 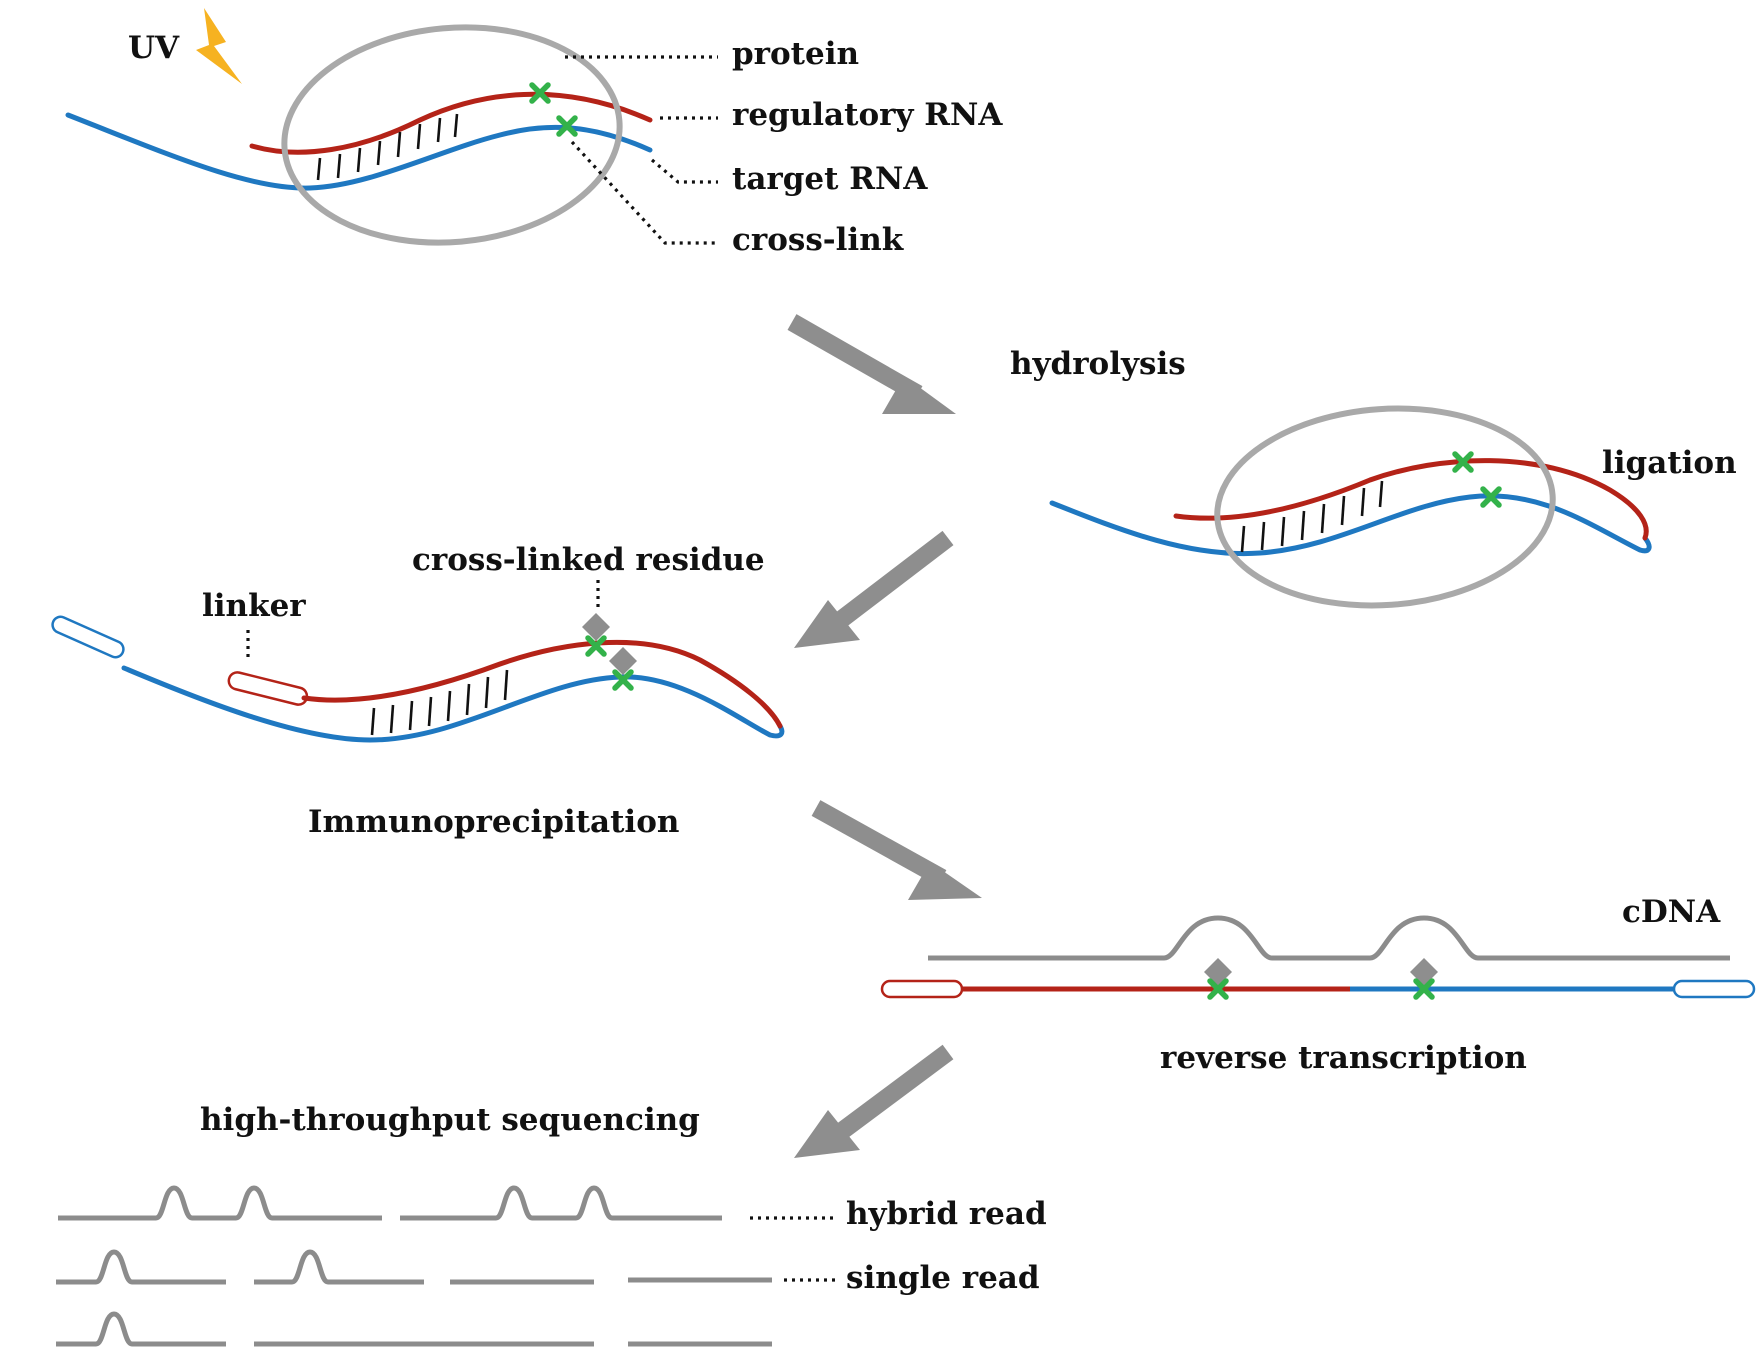 I want to click on regulatory-rna-label: regulatory RNA, so click(x=867, y=115).